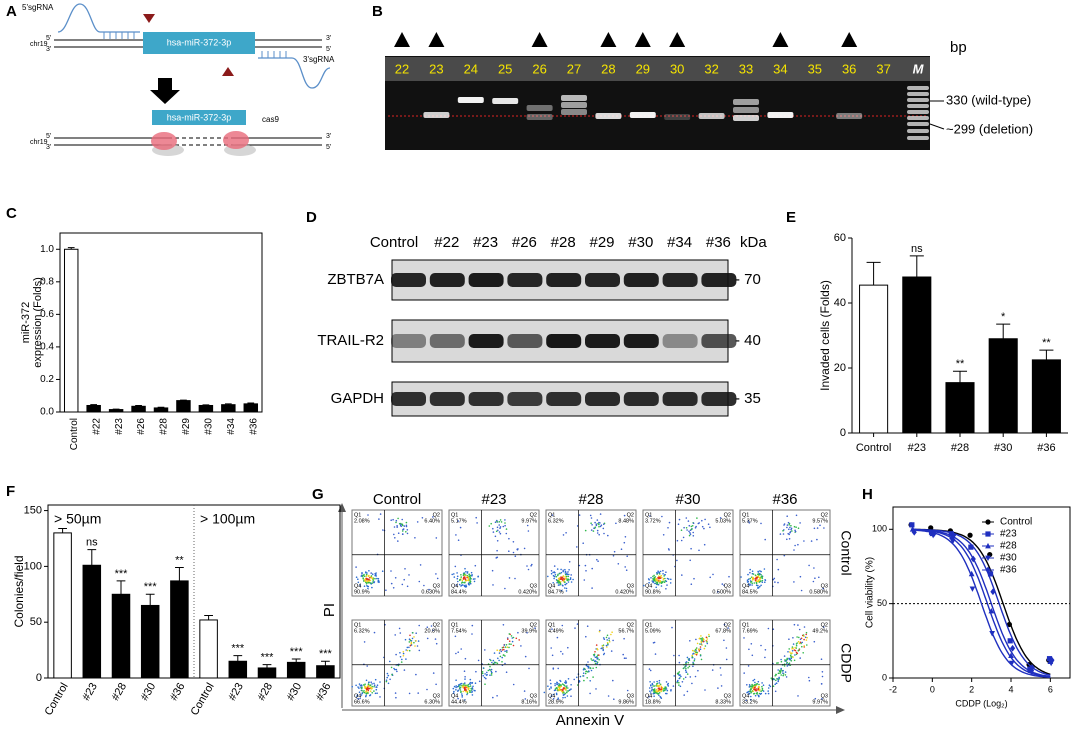 The width and height of the screenshot is (1084, 730). I want to click on strand-end: 5', so click(48, 136).